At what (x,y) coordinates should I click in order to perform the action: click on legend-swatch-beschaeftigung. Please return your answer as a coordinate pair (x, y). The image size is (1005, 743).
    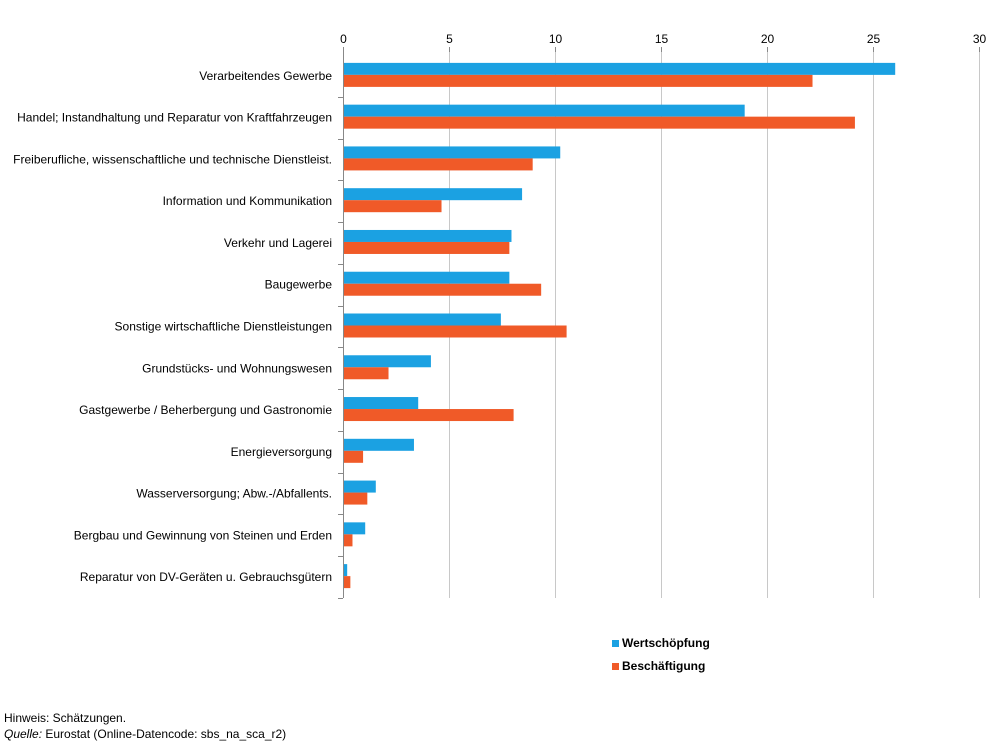
    Looking at the image, I should click on (615, 666).